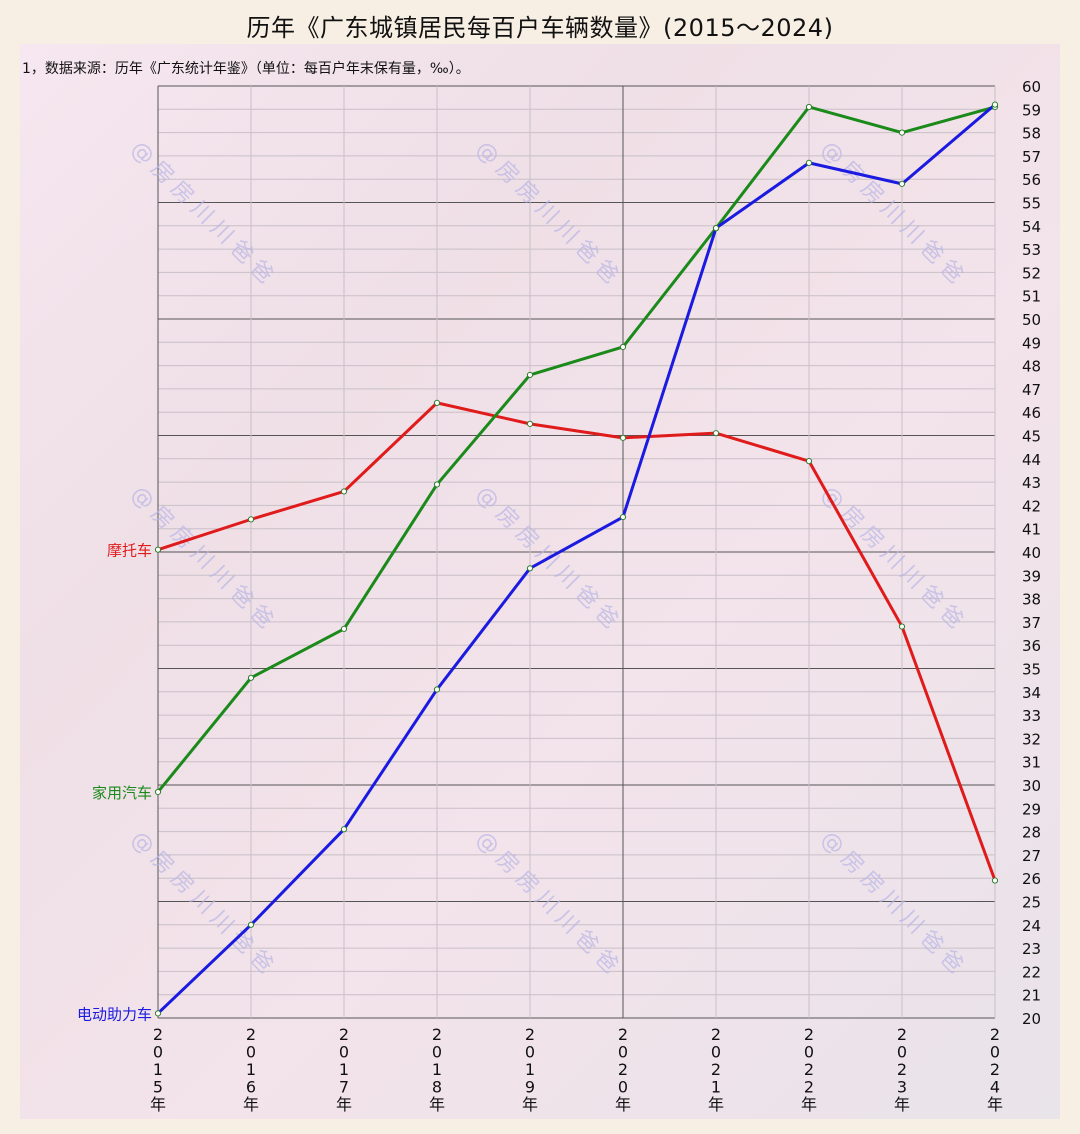  What do you see at coordinates (114, 1014) in the screenshot?
I see `series-label: 电动助力车` at bounding box center [114, 1014].